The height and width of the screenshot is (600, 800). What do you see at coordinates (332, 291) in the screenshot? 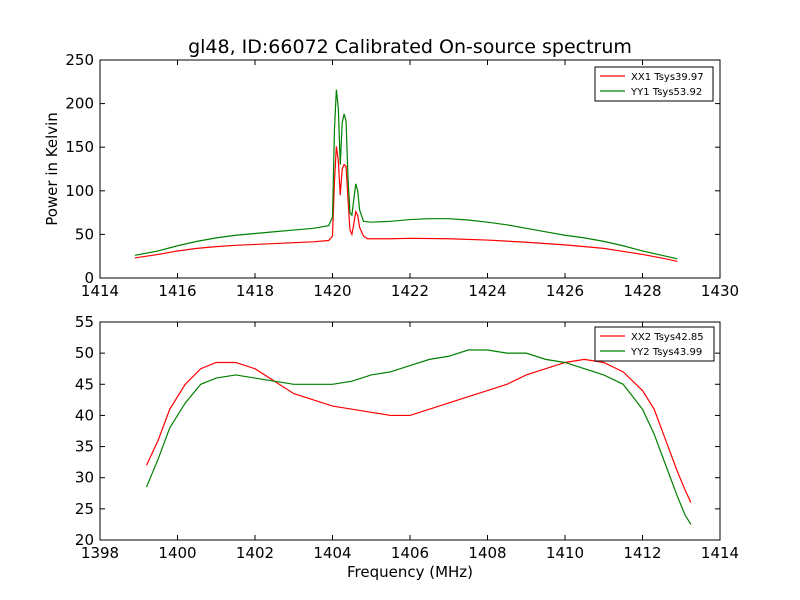
I see `x-tick-label: 1420` at bounding box center [332, 291].